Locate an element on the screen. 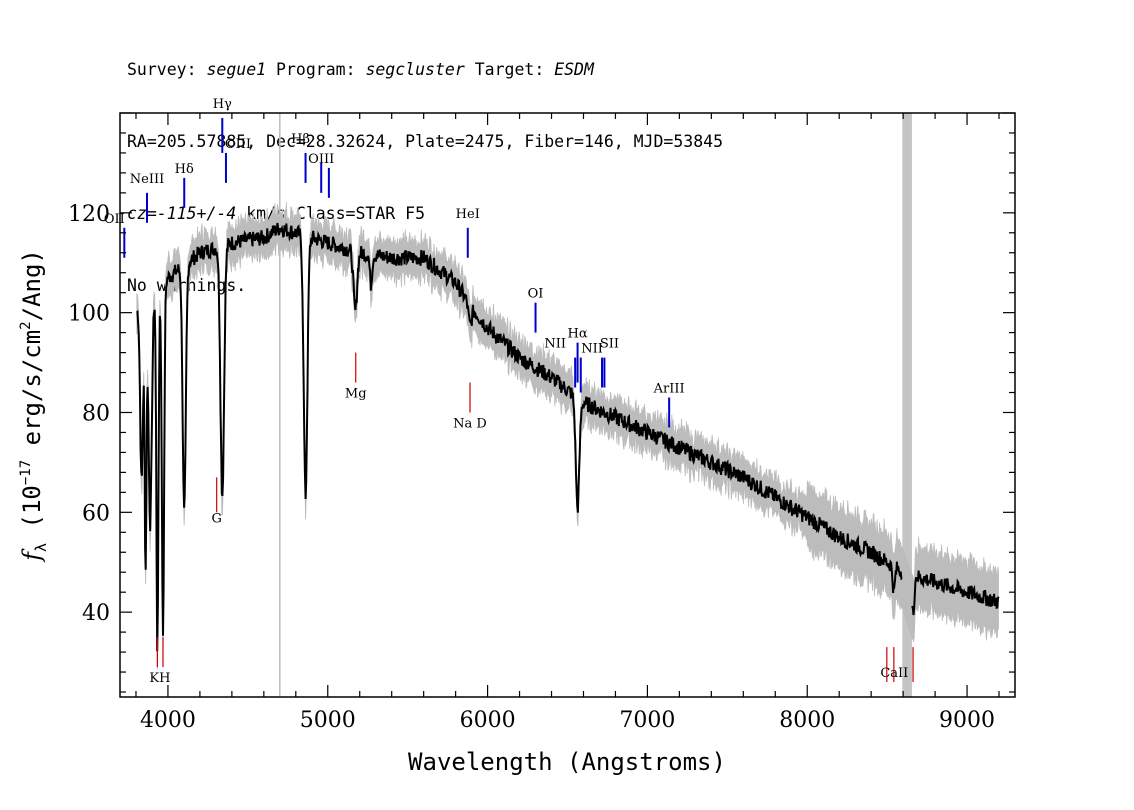 This screenshot has height=810, width=1134. masked-band is located at coordinates (907, 405).